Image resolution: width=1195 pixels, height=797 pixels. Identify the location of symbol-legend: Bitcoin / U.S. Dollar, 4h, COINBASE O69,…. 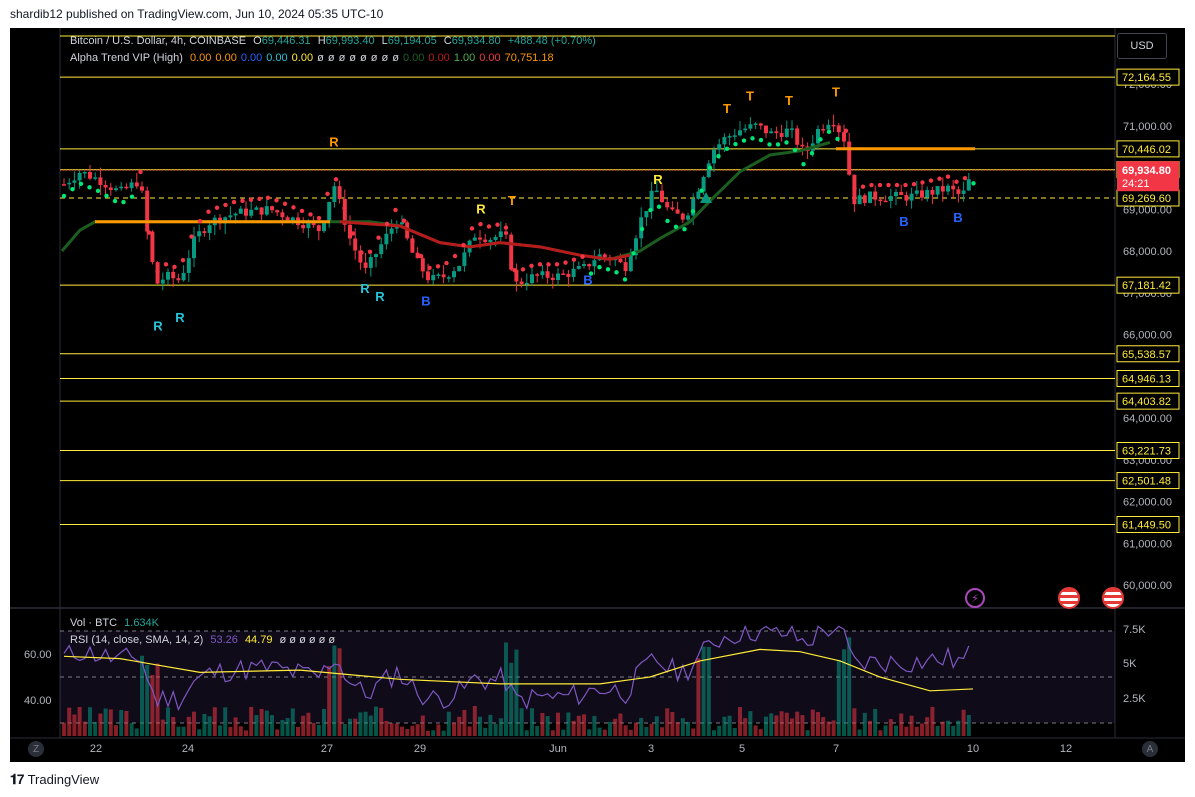
(335, 41).